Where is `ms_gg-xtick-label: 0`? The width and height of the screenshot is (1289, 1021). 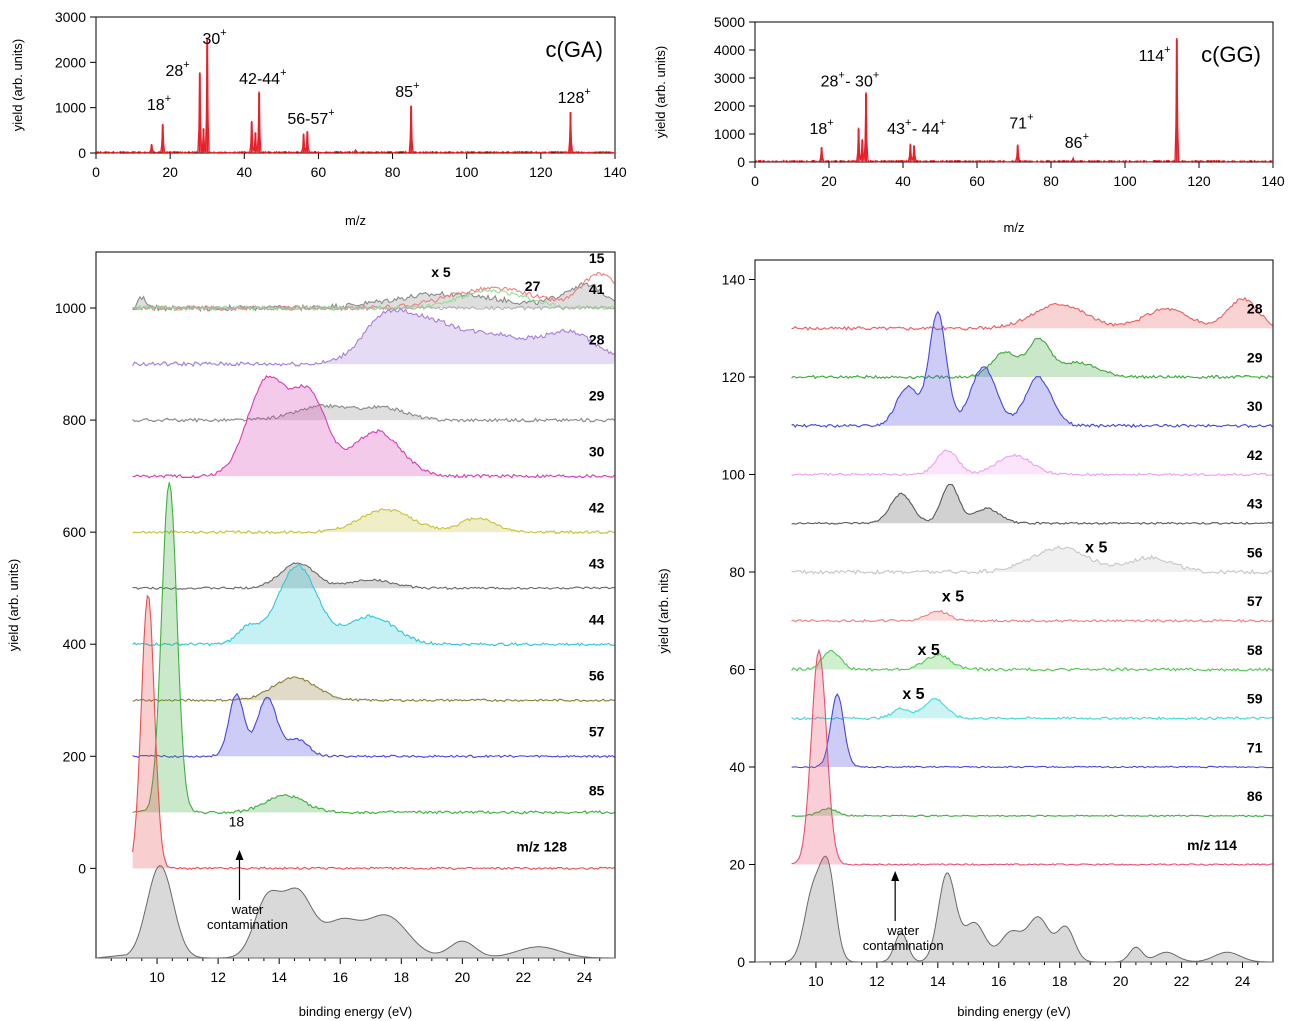
ms_gg-xtick-label: 0 is located at coordinates (755, 181).